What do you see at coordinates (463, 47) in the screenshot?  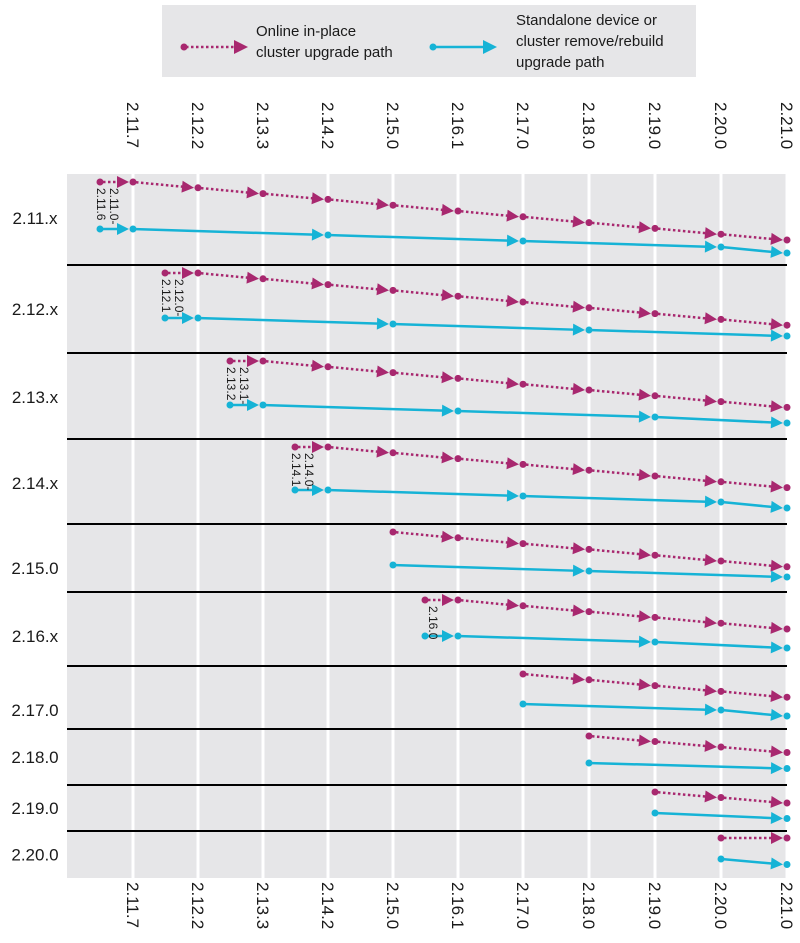 I see `standalone-legend-arrow` at bounding box center [463, 47].